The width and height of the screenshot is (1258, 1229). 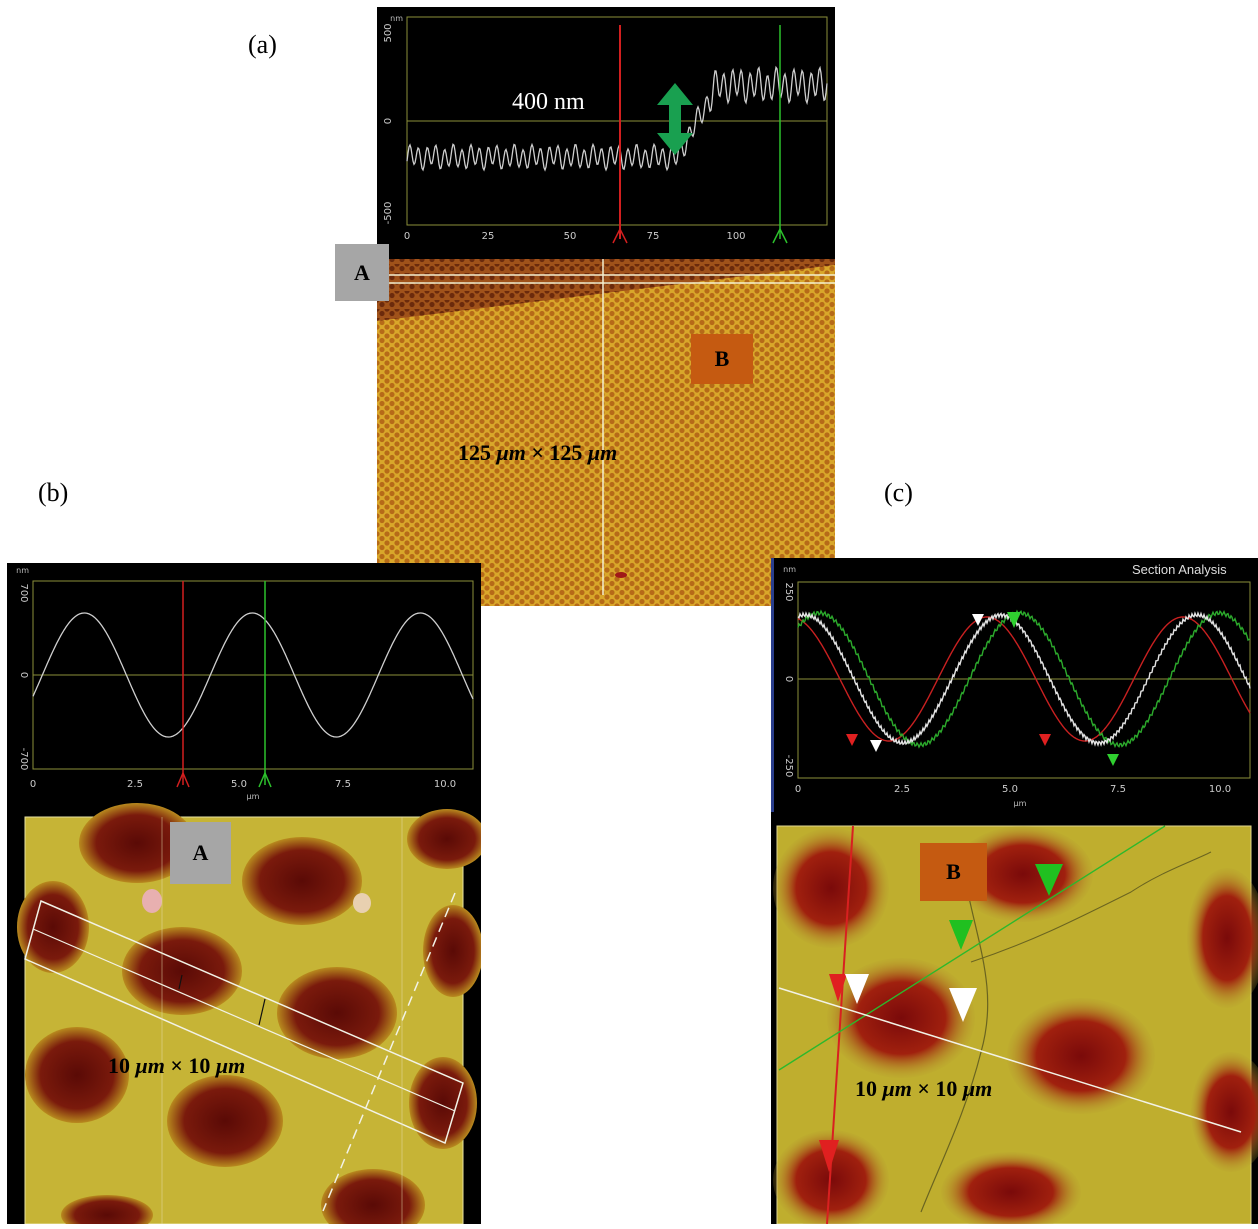 I want to click on plot-frame, so click(x=1024, y=680).